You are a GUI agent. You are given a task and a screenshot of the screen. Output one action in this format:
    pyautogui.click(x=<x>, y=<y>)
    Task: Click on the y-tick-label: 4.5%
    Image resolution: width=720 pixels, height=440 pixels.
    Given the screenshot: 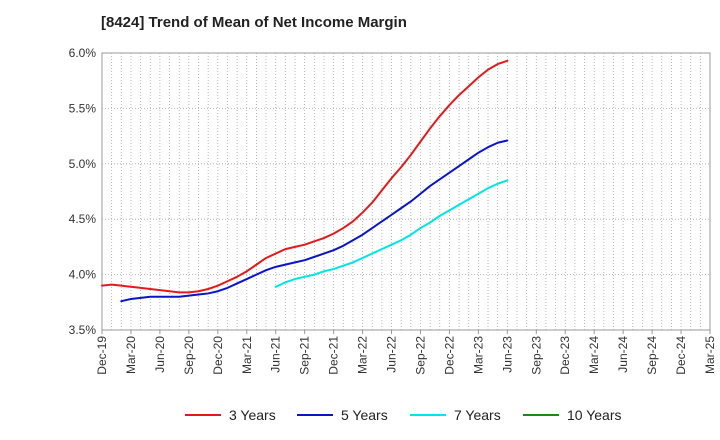 What is the action you would take?
    pyautogui.click(x=83, y=219)
    